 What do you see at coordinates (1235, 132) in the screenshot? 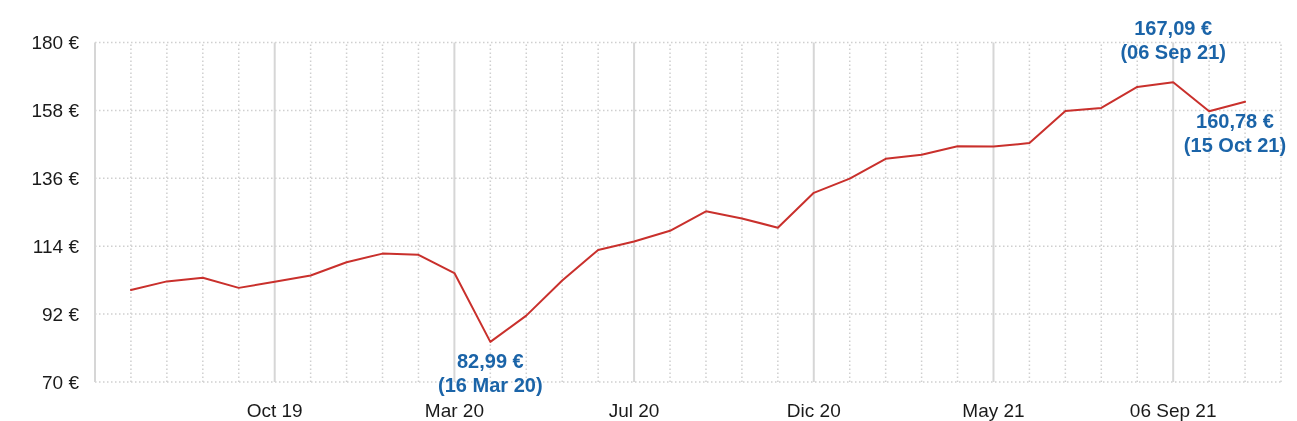
I see `annotation: 160,78 € (15 Oct 21)` at bounding box center [1235, 132].